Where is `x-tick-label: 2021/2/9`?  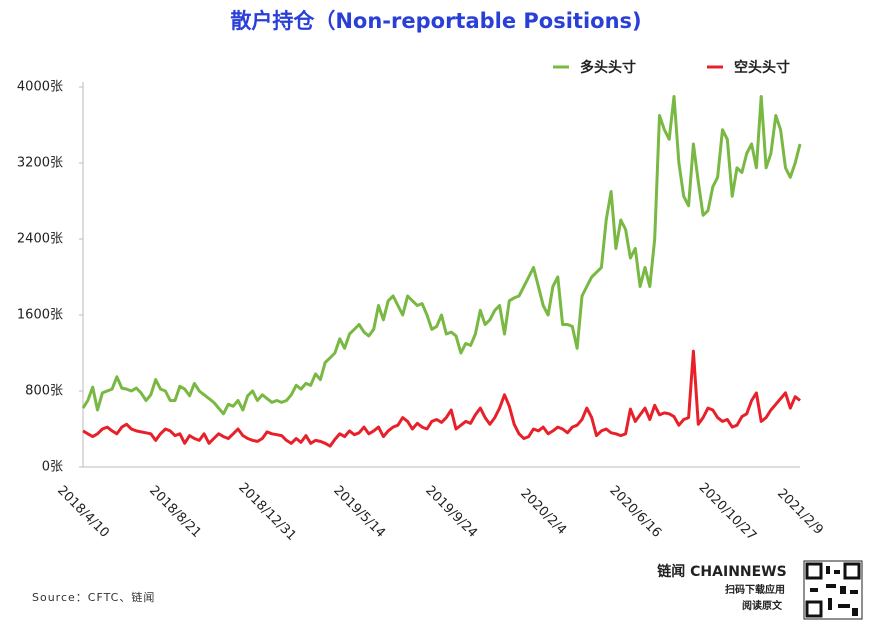
x-tick-label: 2021/2/9 is located at coordinates (800, 512).